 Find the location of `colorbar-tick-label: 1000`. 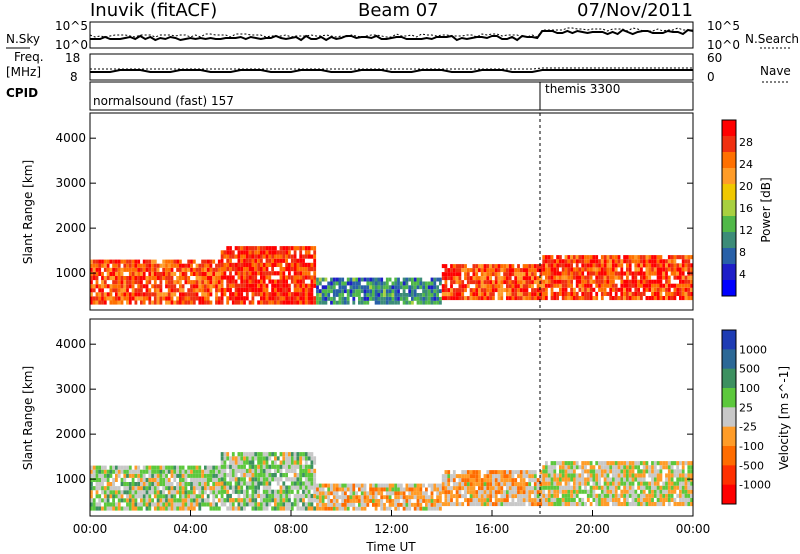

colorbar-tick-label: 1000 is located at coordinates (753, 349).